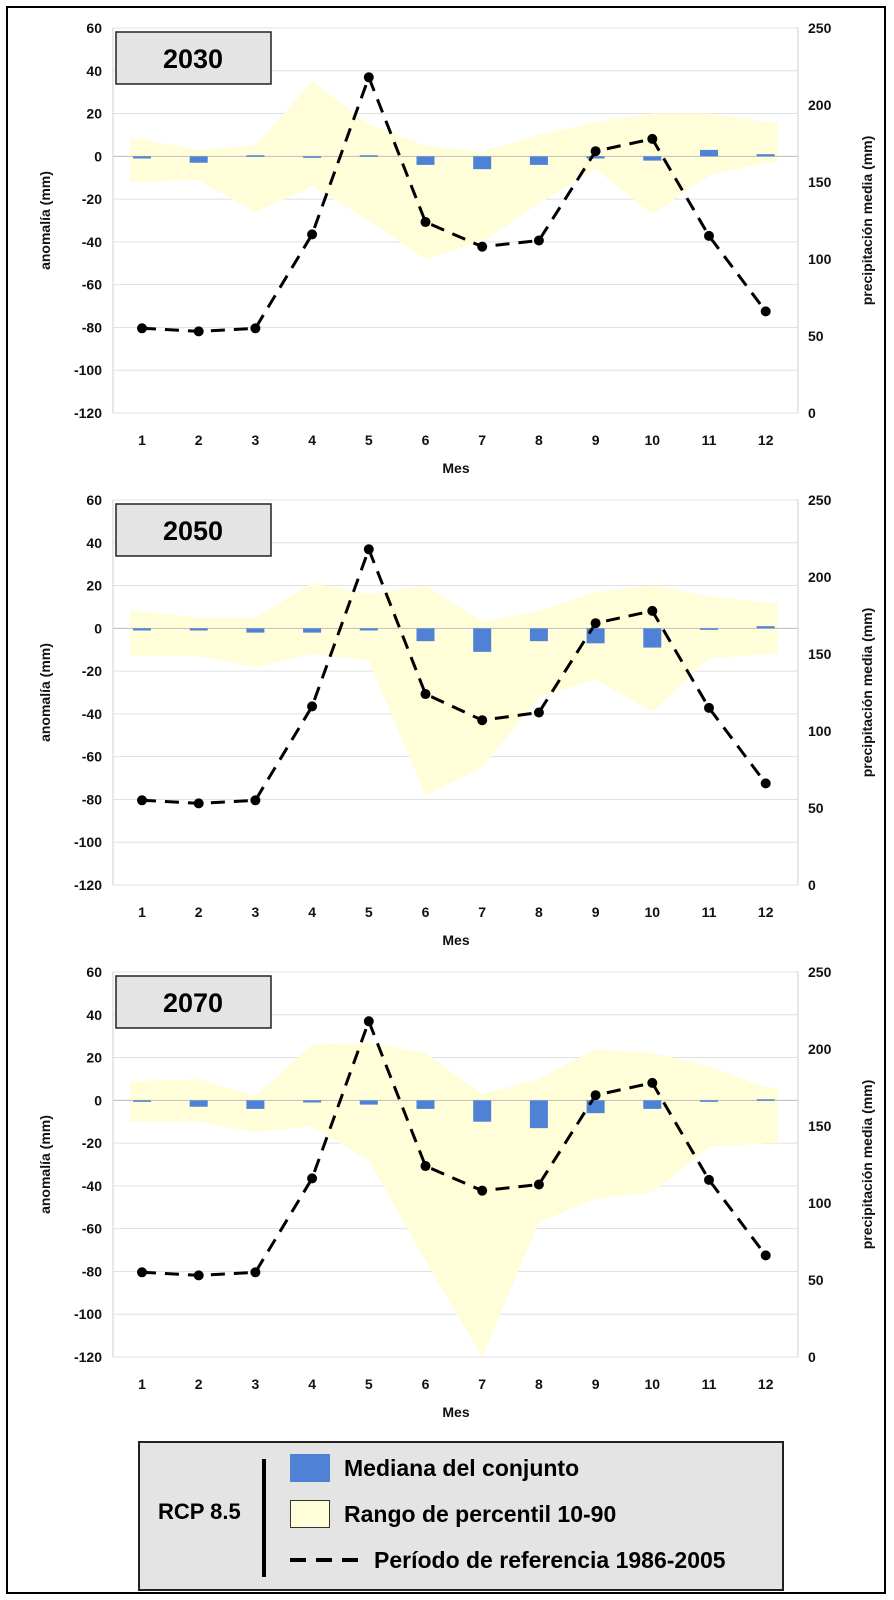  Describe the element at coordinates (653, 1384) in the screenshot. I see `x-tick-label: 10` at that location.